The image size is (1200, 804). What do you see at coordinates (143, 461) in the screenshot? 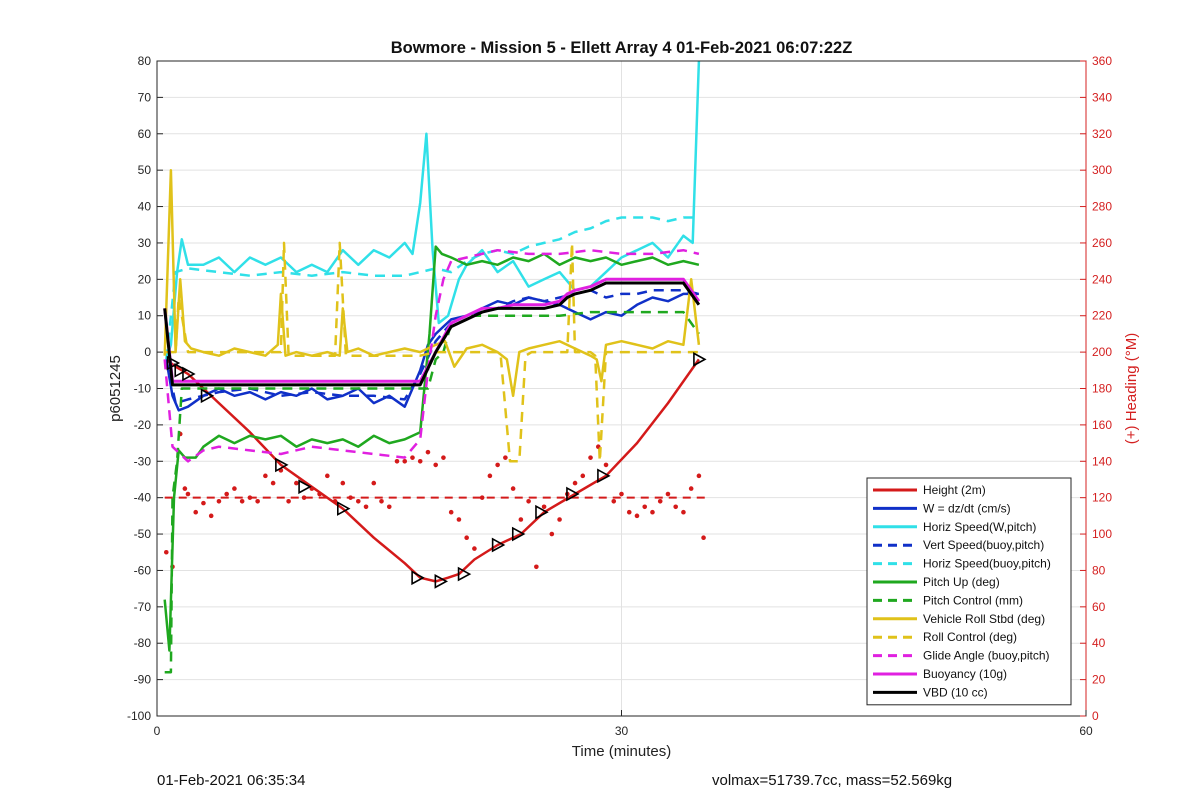
I see `y-tick-label: -30` at bounding box center [143, 461].